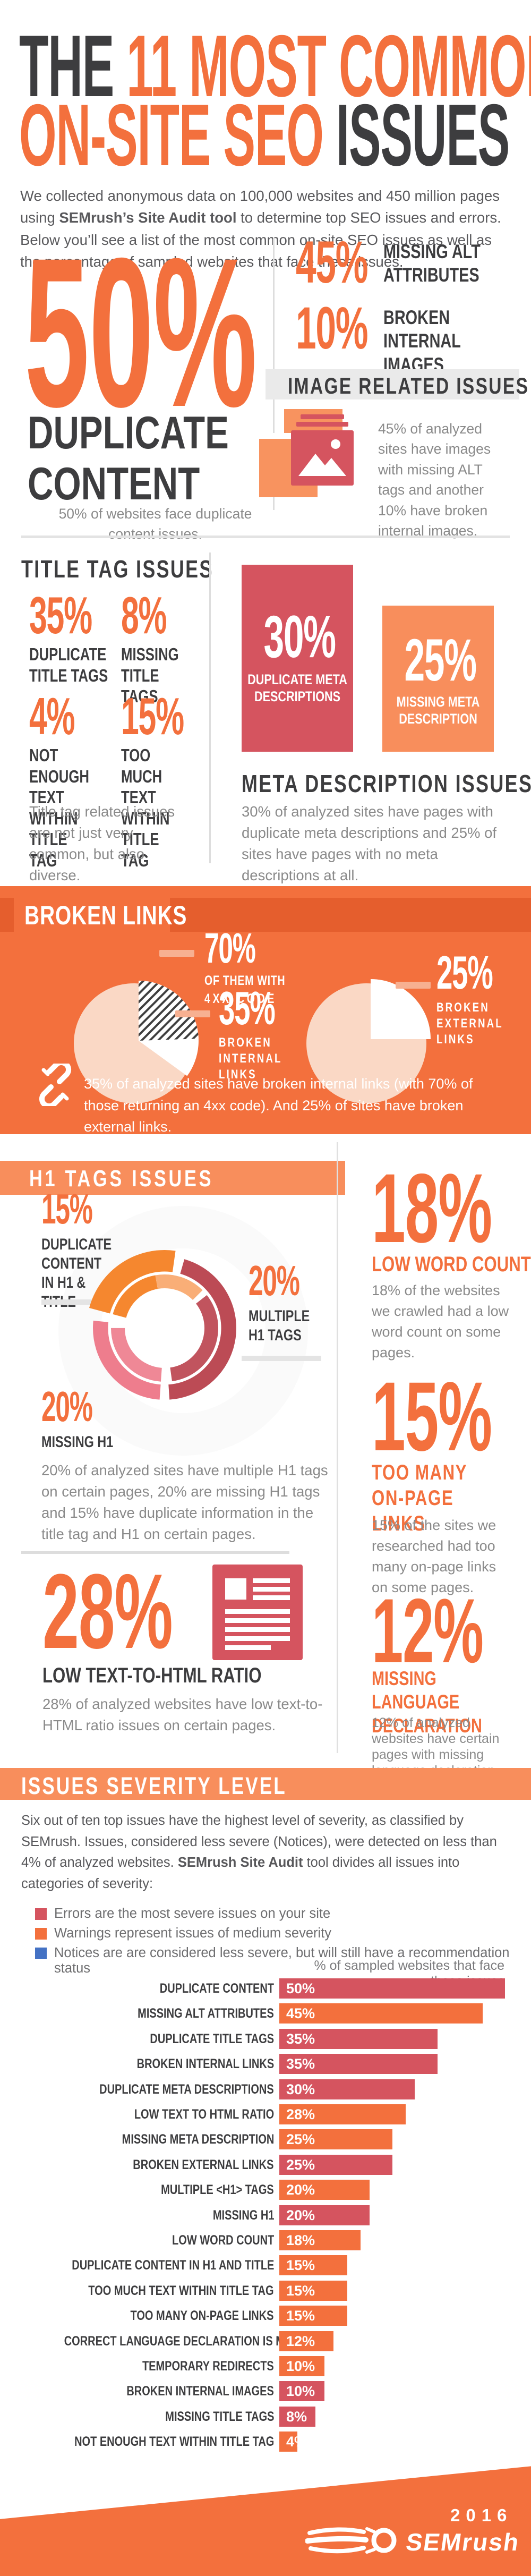 This screenshot has width=531, height=2576. I want to click on h1-tags-banner, so click(172, 1178).